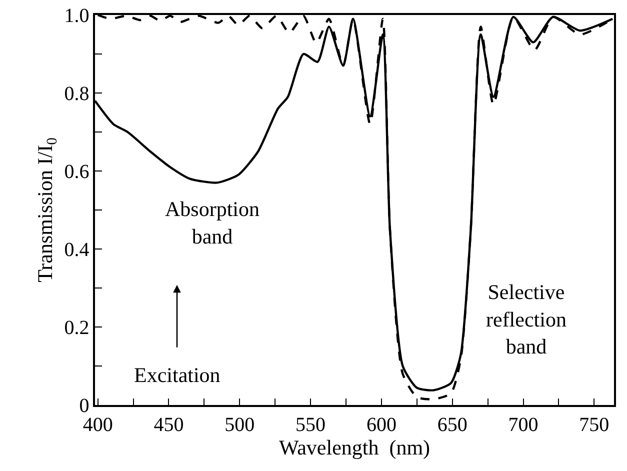 The height and width of the screenshot is (471, 627). What do you see at coordinates (177, 375) in the screenshot?
I see `annotation: Excitation` at bounding box center [177, 375].